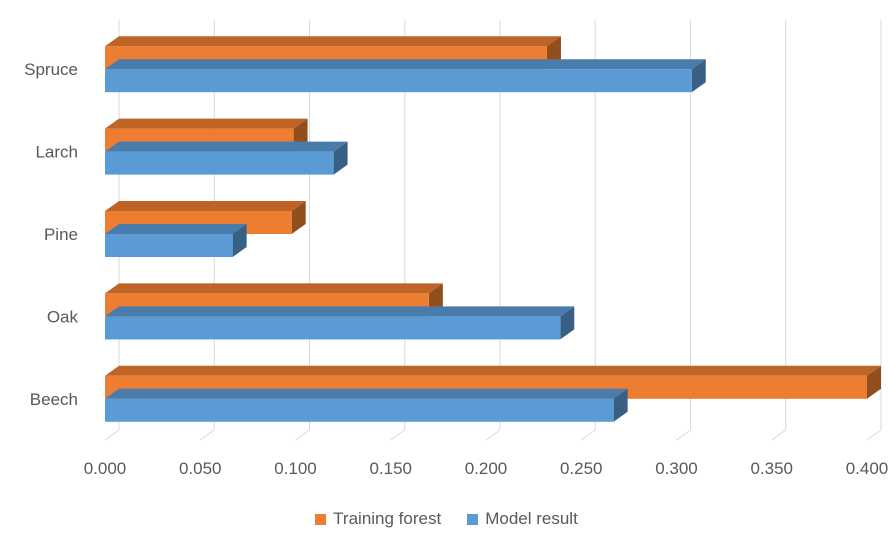  Describe the element at coordinates (340, 158) in the screenshot. I see `bar-side-model-result-larch` at that location.